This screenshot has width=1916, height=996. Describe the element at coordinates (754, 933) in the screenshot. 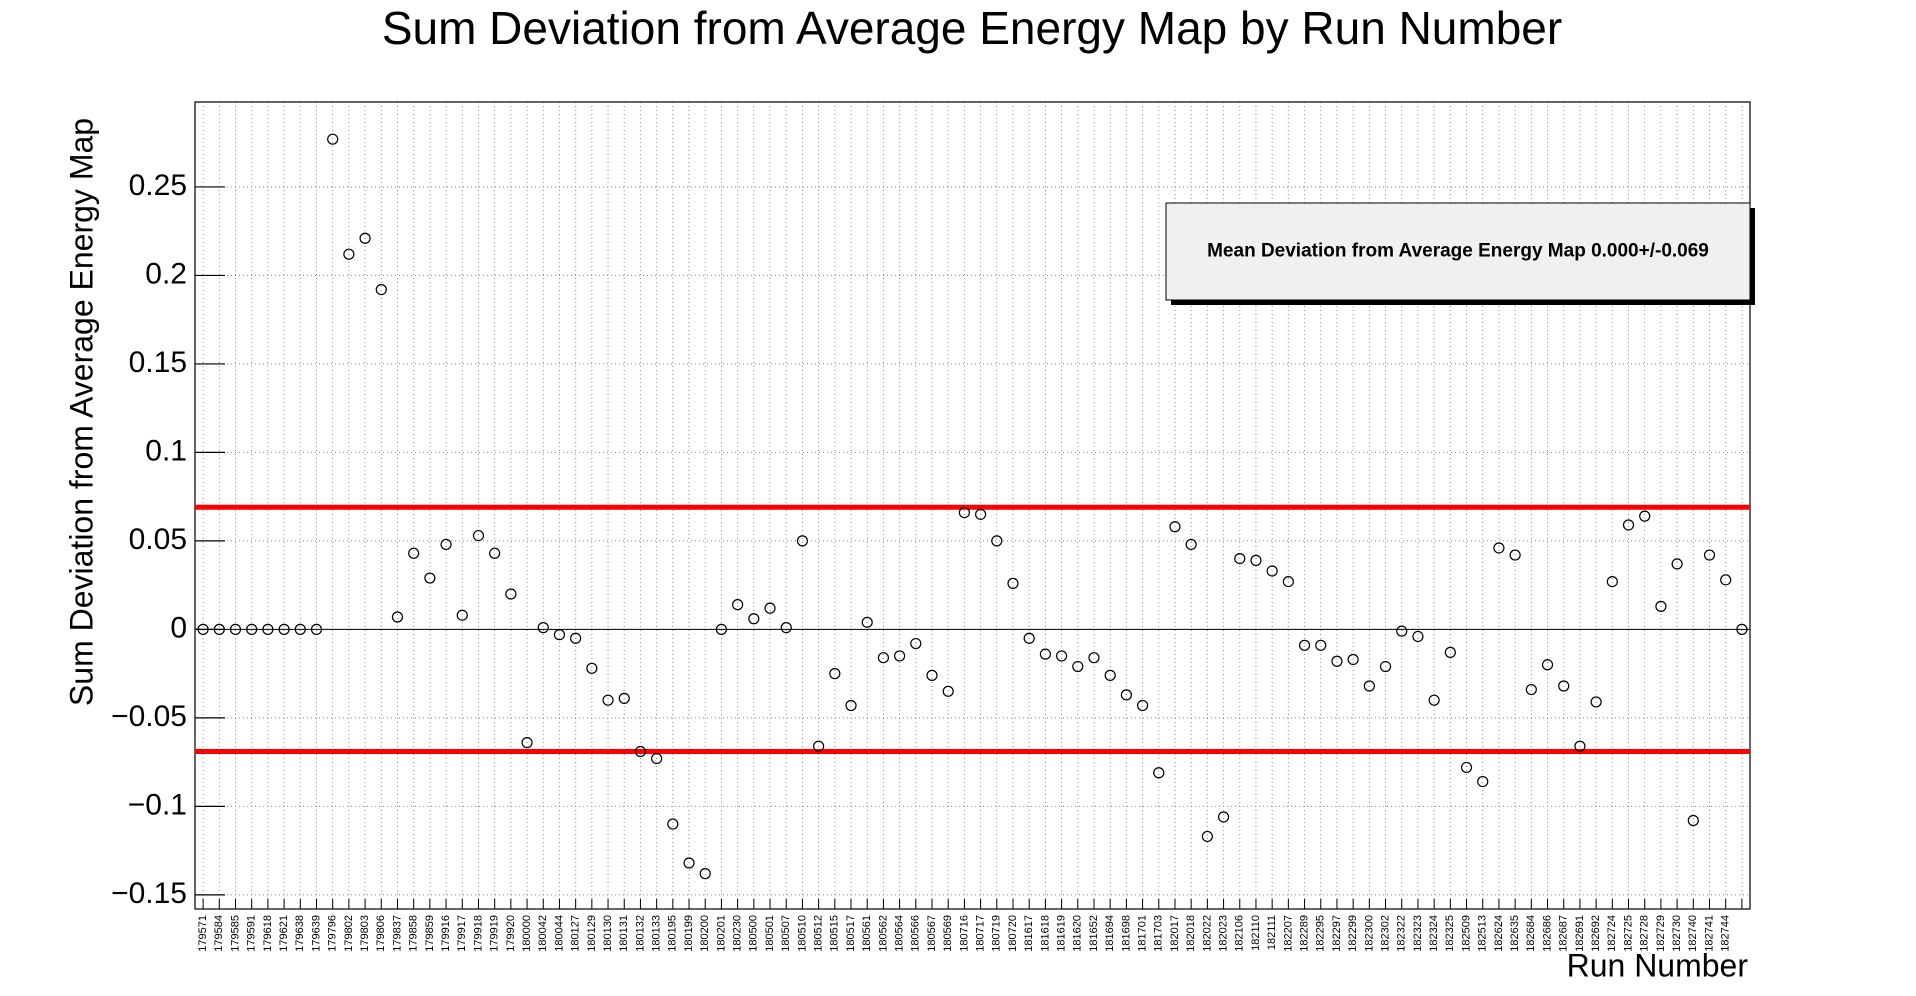

I see `x-tick-label: 180500` at that location.